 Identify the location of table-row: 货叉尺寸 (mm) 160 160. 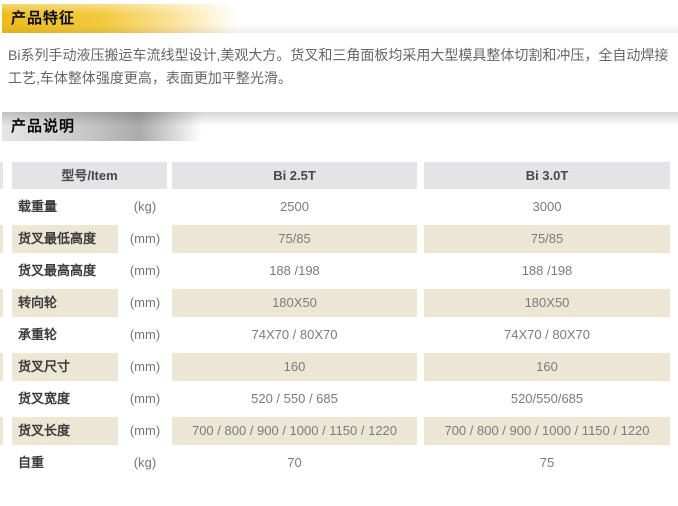
(339, 367).